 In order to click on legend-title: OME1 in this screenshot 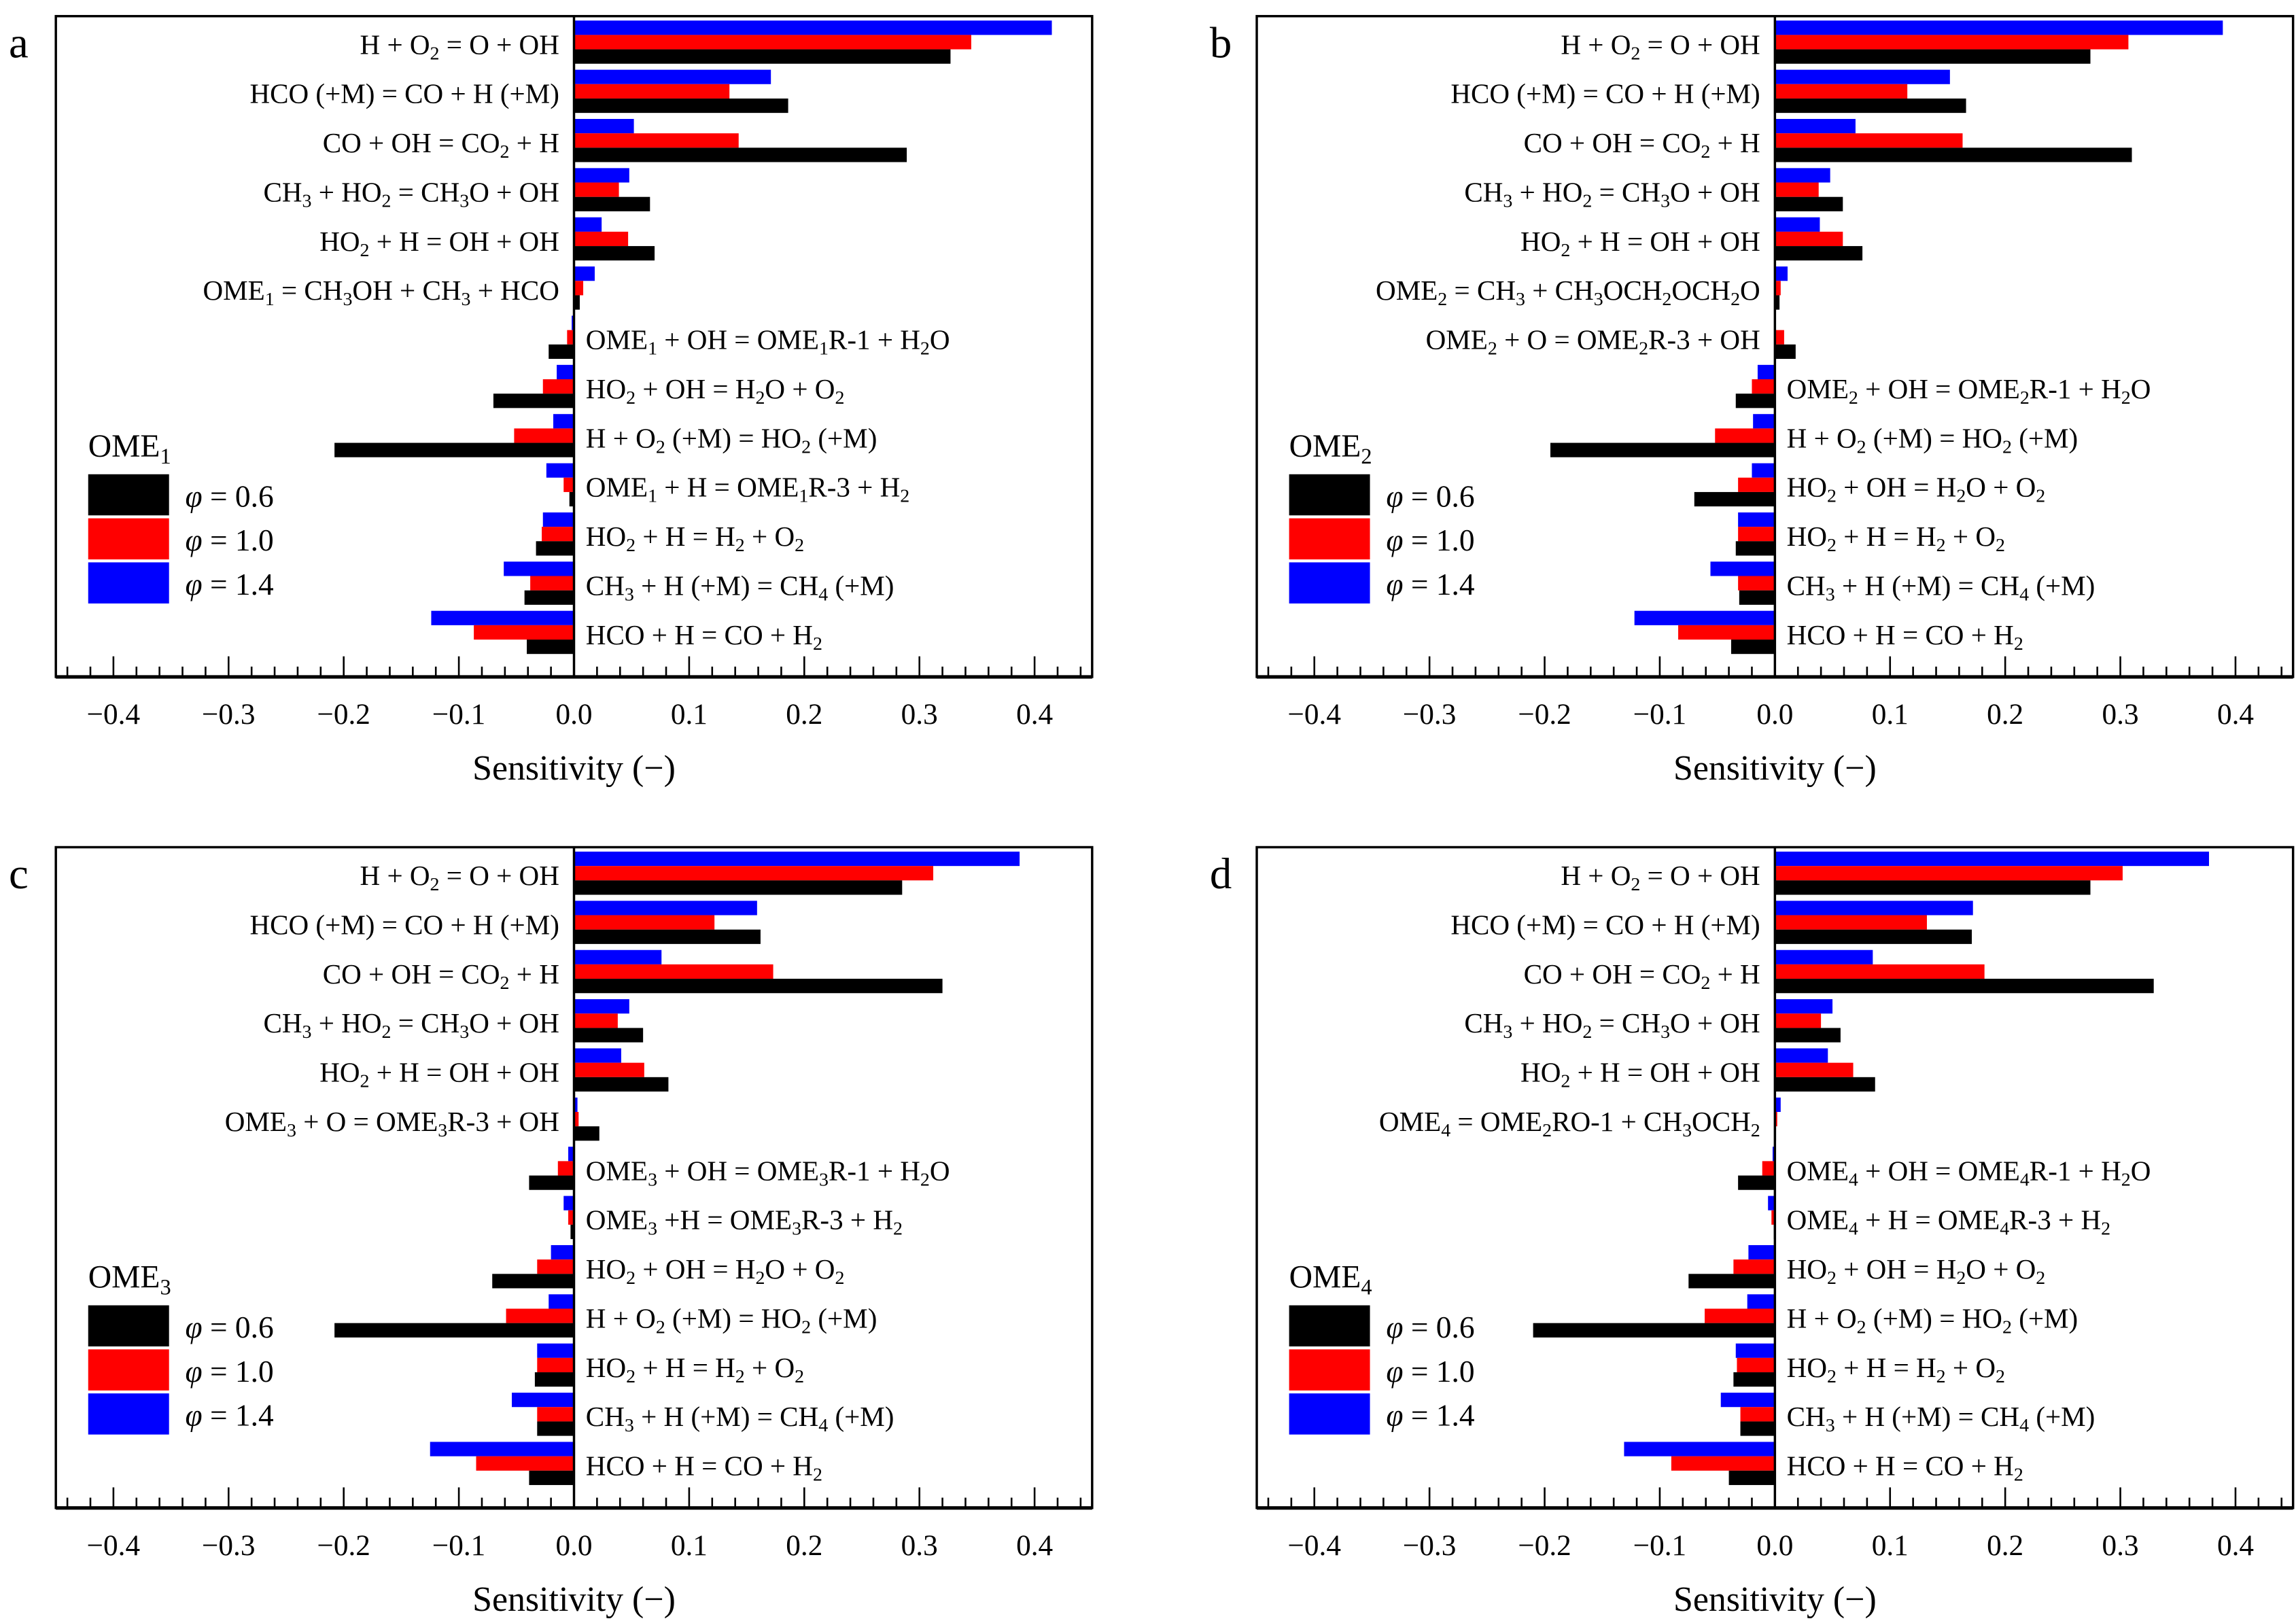, I will do `click(129, 449)`.